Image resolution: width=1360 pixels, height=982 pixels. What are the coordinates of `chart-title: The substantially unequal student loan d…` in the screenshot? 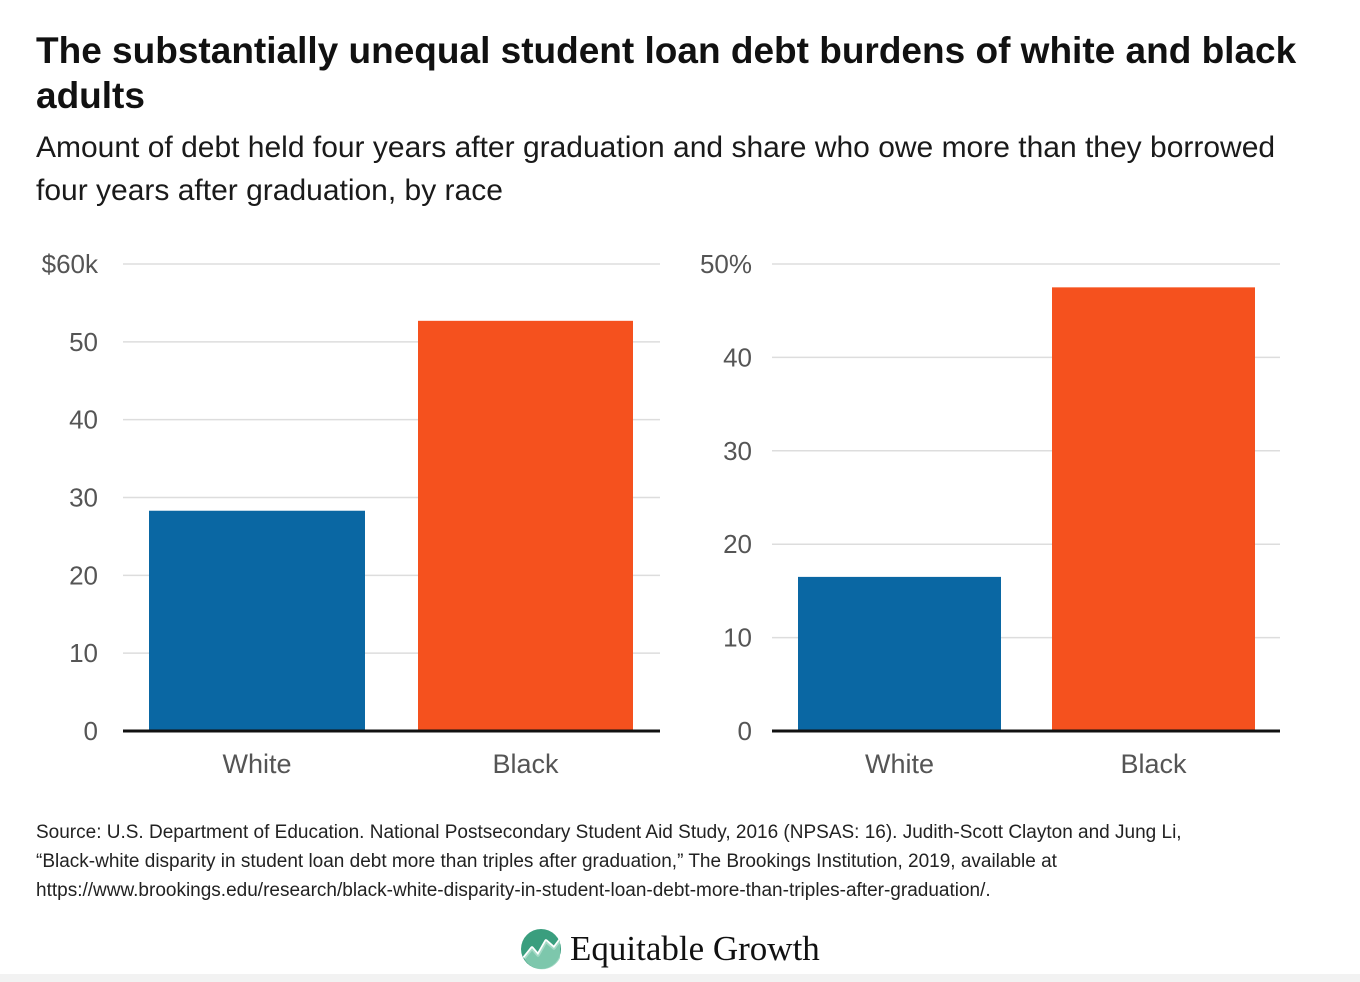 It's located at (666, 73).